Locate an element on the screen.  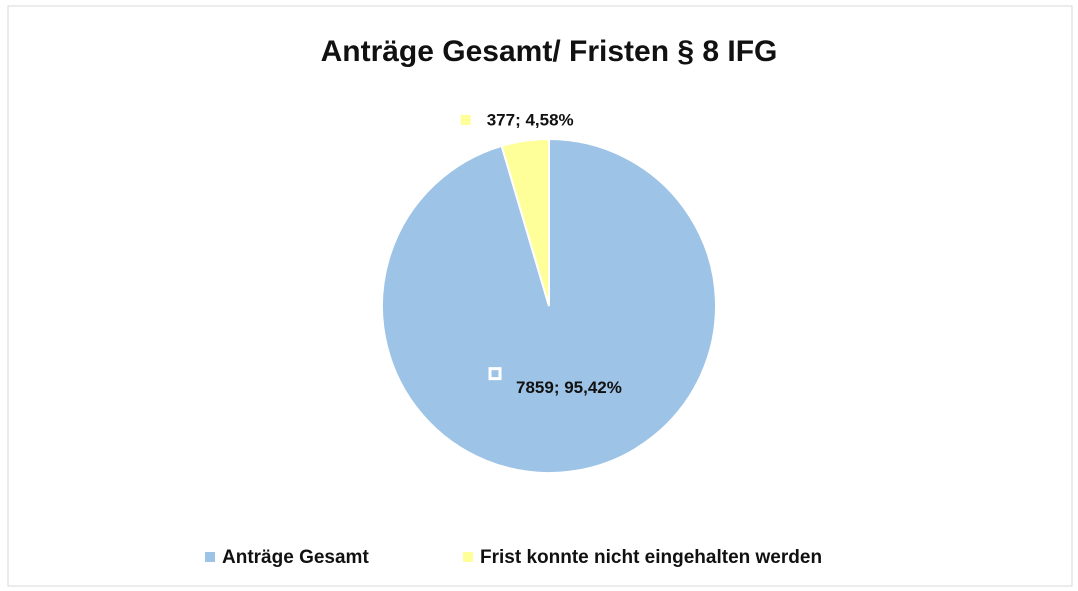
chart-title: Anträge Gesamt/ Fristen § 8 IFG is located at coordinates (549, 51).